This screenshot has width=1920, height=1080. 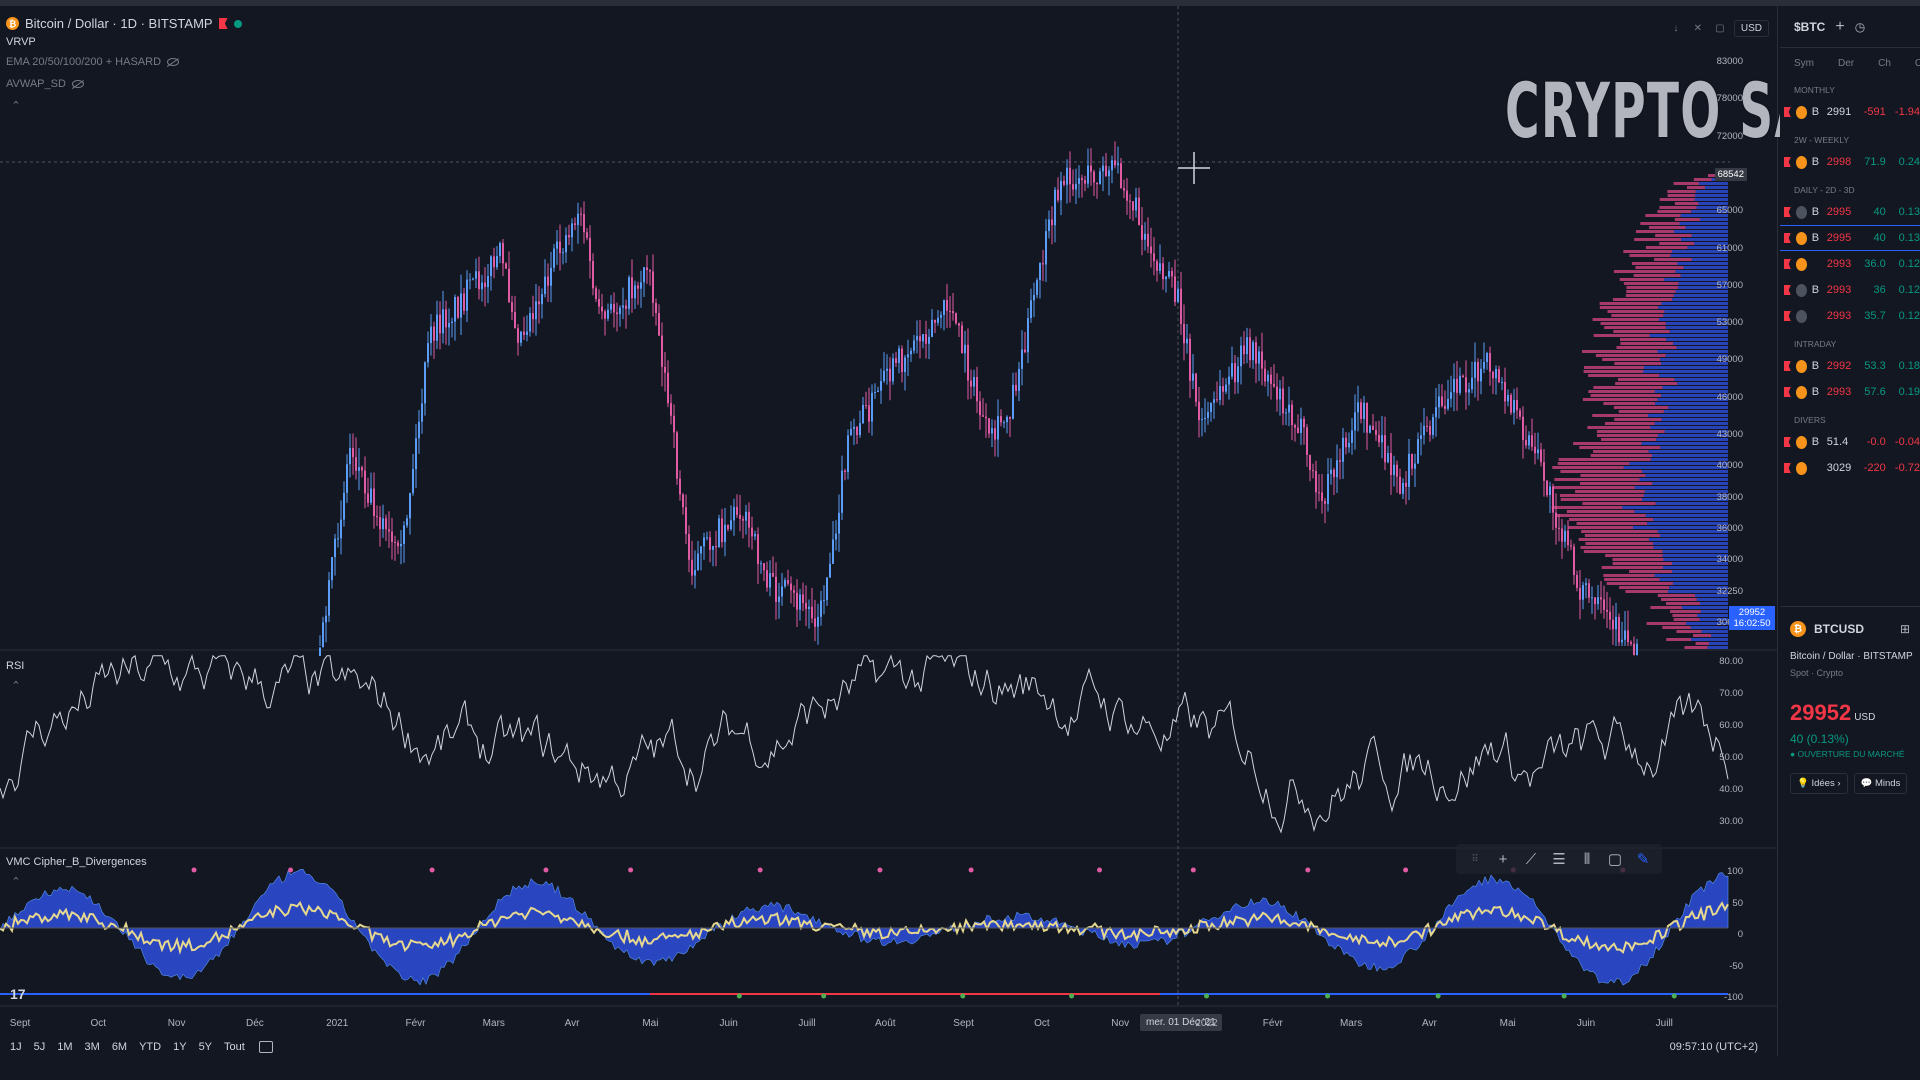 What do you see at coordinates (1587, 859) in the screenshot?
I see `pattern-icon: ⫴` at bounding box center [1587, 859].